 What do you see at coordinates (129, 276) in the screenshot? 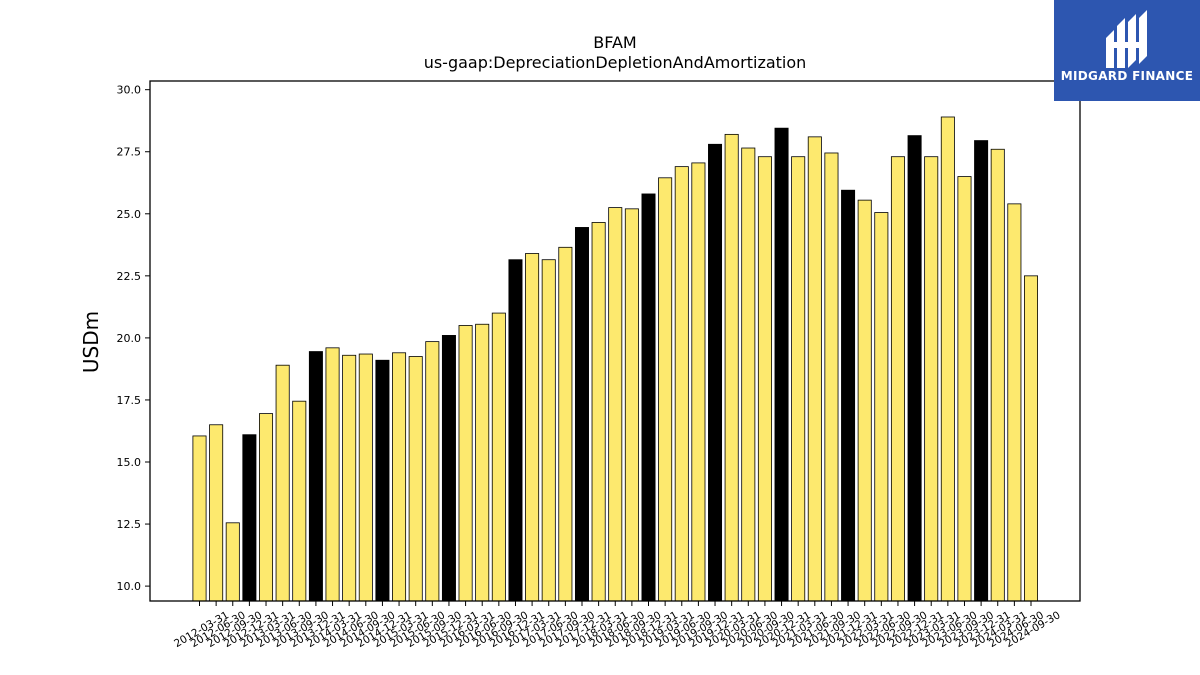
I see `y-tick-label: 22.5` at bounding box center [129, 276].